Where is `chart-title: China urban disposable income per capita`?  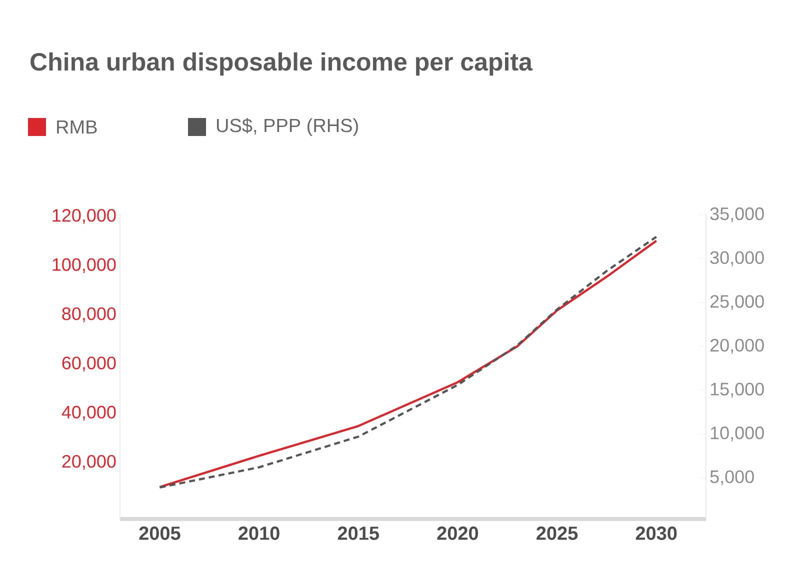
chart-title: China urban disposable income per capita is located at coordinates (281, 64).